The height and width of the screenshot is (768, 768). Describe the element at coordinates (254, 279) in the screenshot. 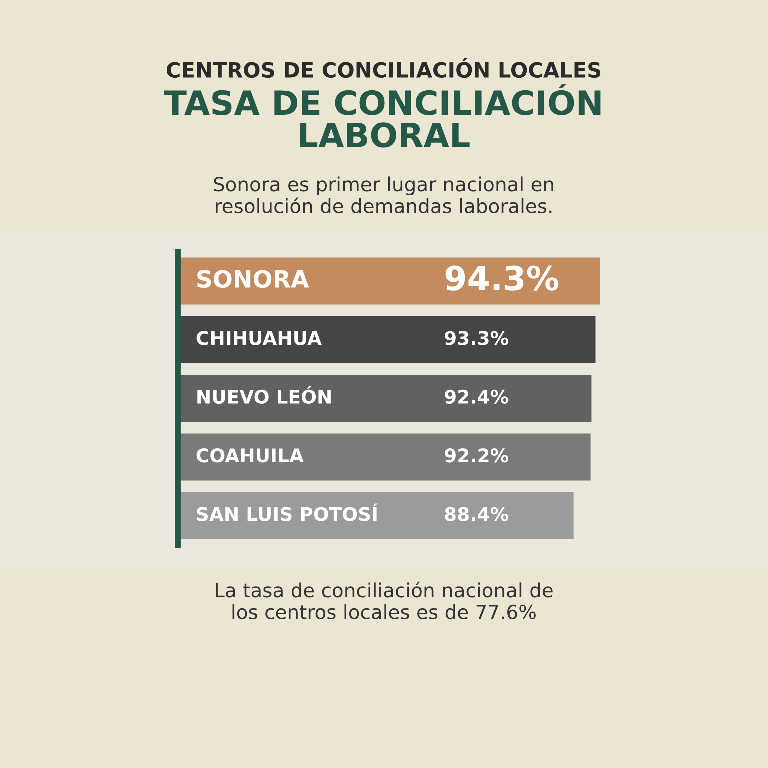

I see `y-tick-label: SONORA` at that location.